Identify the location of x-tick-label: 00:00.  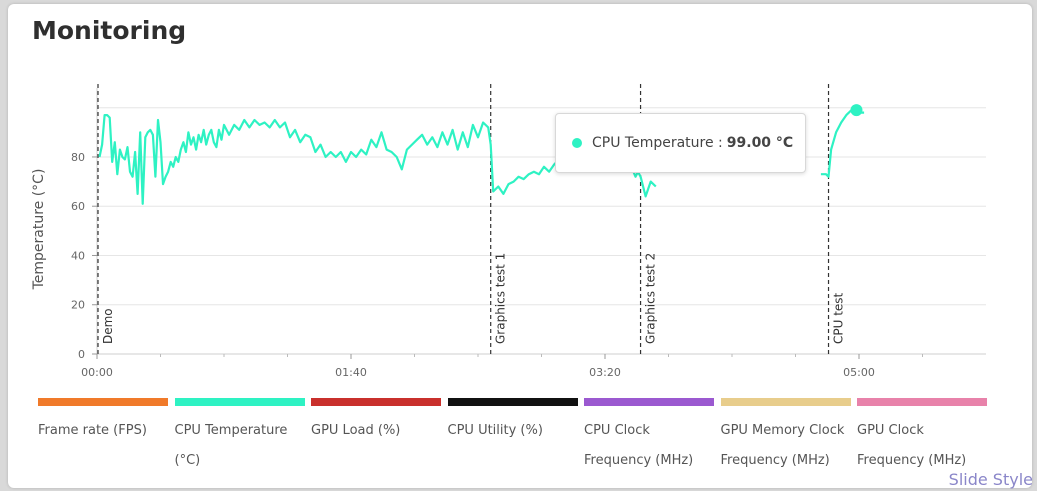
(97, 372).